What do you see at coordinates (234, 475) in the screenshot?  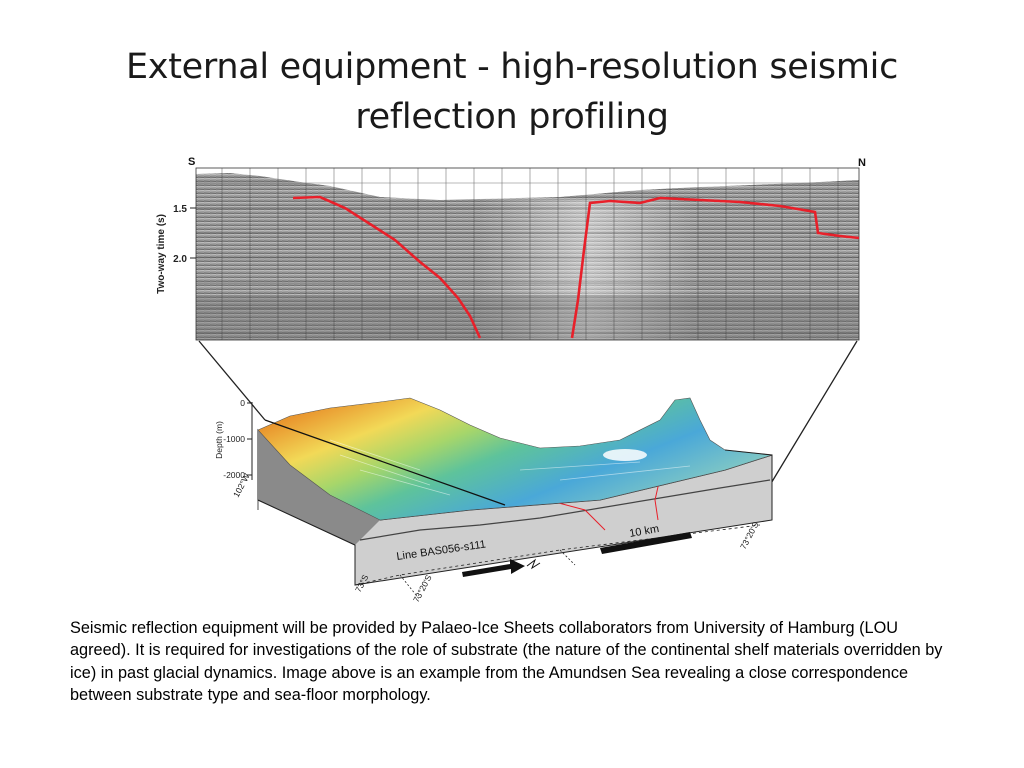 I see `depth-tick-2000: -2000` at bounding box center [234, 475].